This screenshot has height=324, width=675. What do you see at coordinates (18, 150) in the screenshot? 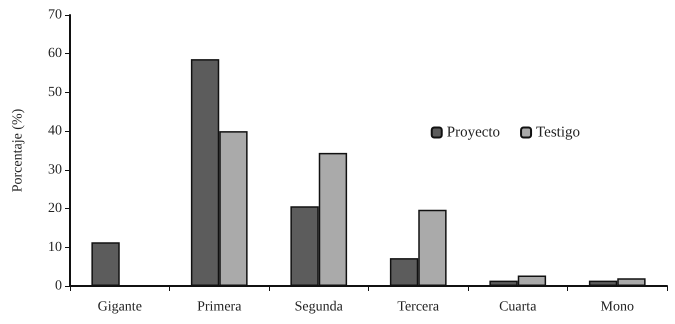
I see `y-axis-title: Porcentaje (%)` at bounding box center [18, 150].